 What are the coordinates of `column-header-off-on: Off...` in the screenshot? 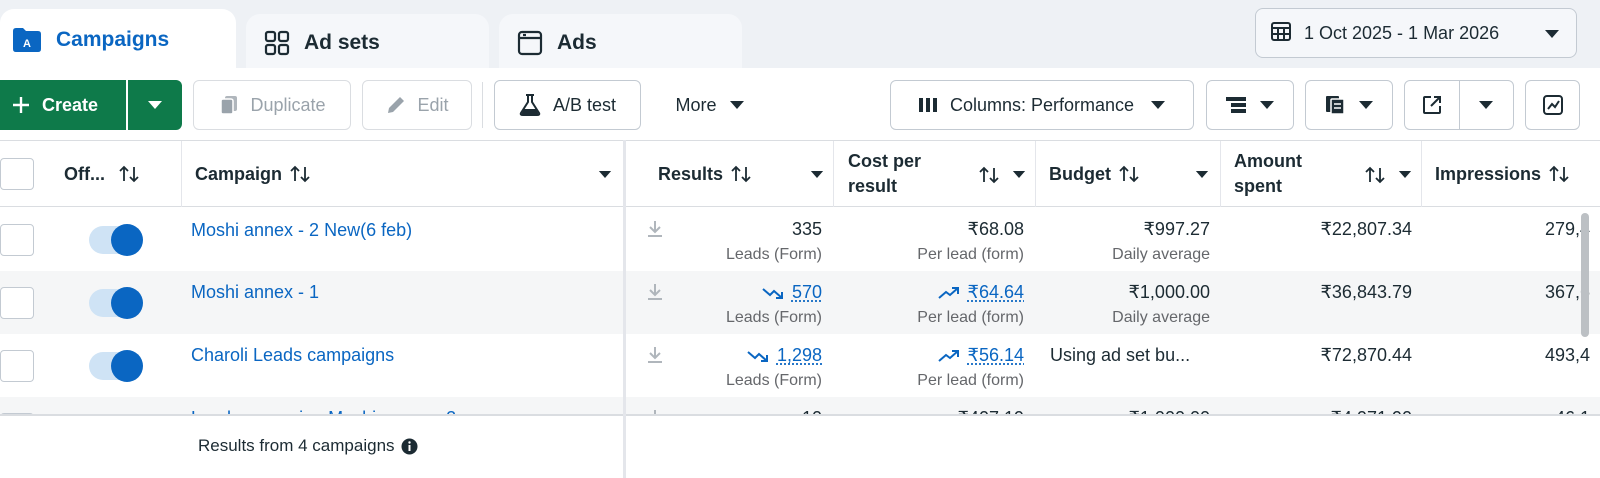 It's located at (101, 174).